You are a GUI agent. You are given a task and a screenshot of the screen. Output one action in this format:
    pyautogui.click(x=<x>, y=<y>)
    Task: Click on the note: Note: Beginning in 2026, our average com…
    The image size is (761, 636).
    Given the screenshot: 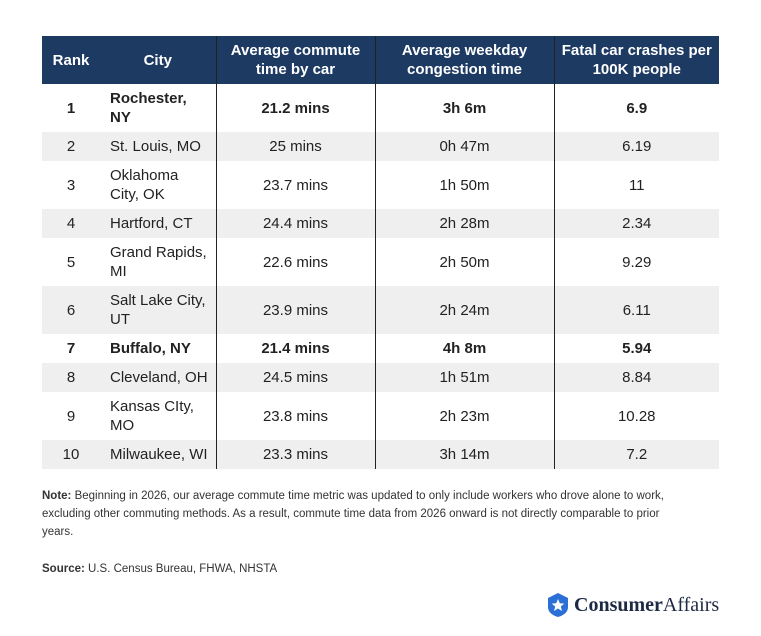 What is the action you would take?
    pyautogui.click(x=357, y=514)
    